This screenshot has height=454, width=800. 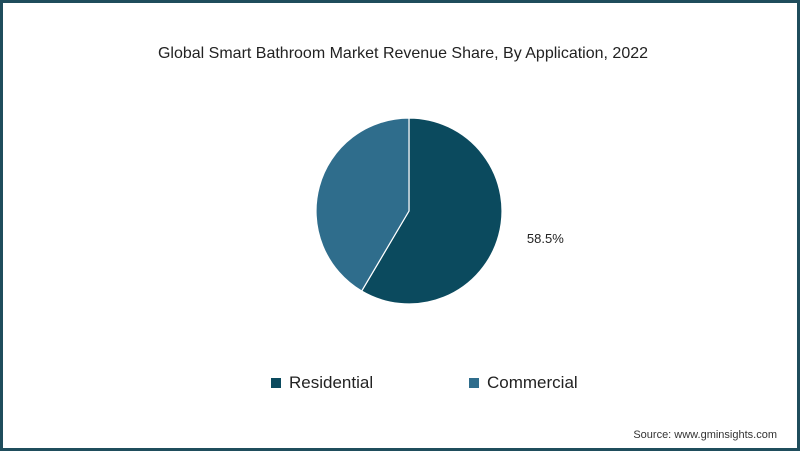 I want to click on pie-chart: 58.5%, so click(x=439, y=211).